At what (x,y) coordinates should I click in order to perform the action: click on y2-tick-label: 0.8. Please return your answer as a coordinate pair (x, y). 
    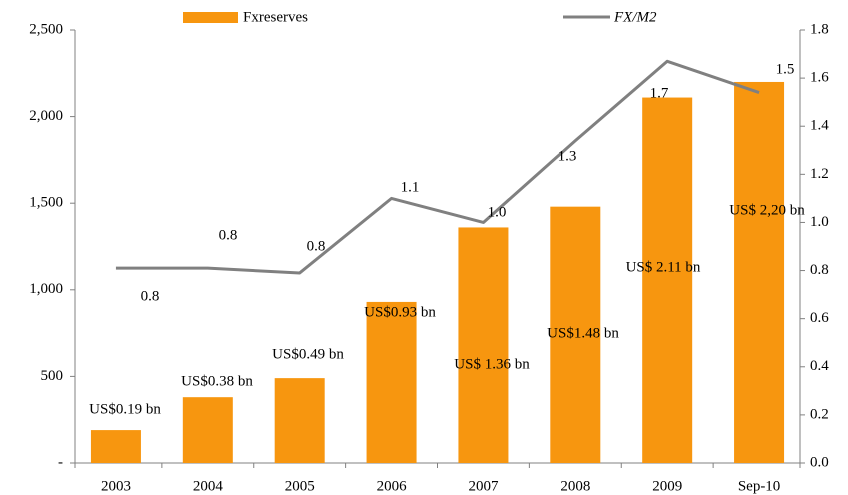
    Looking at the image, I should click on (819, 270).